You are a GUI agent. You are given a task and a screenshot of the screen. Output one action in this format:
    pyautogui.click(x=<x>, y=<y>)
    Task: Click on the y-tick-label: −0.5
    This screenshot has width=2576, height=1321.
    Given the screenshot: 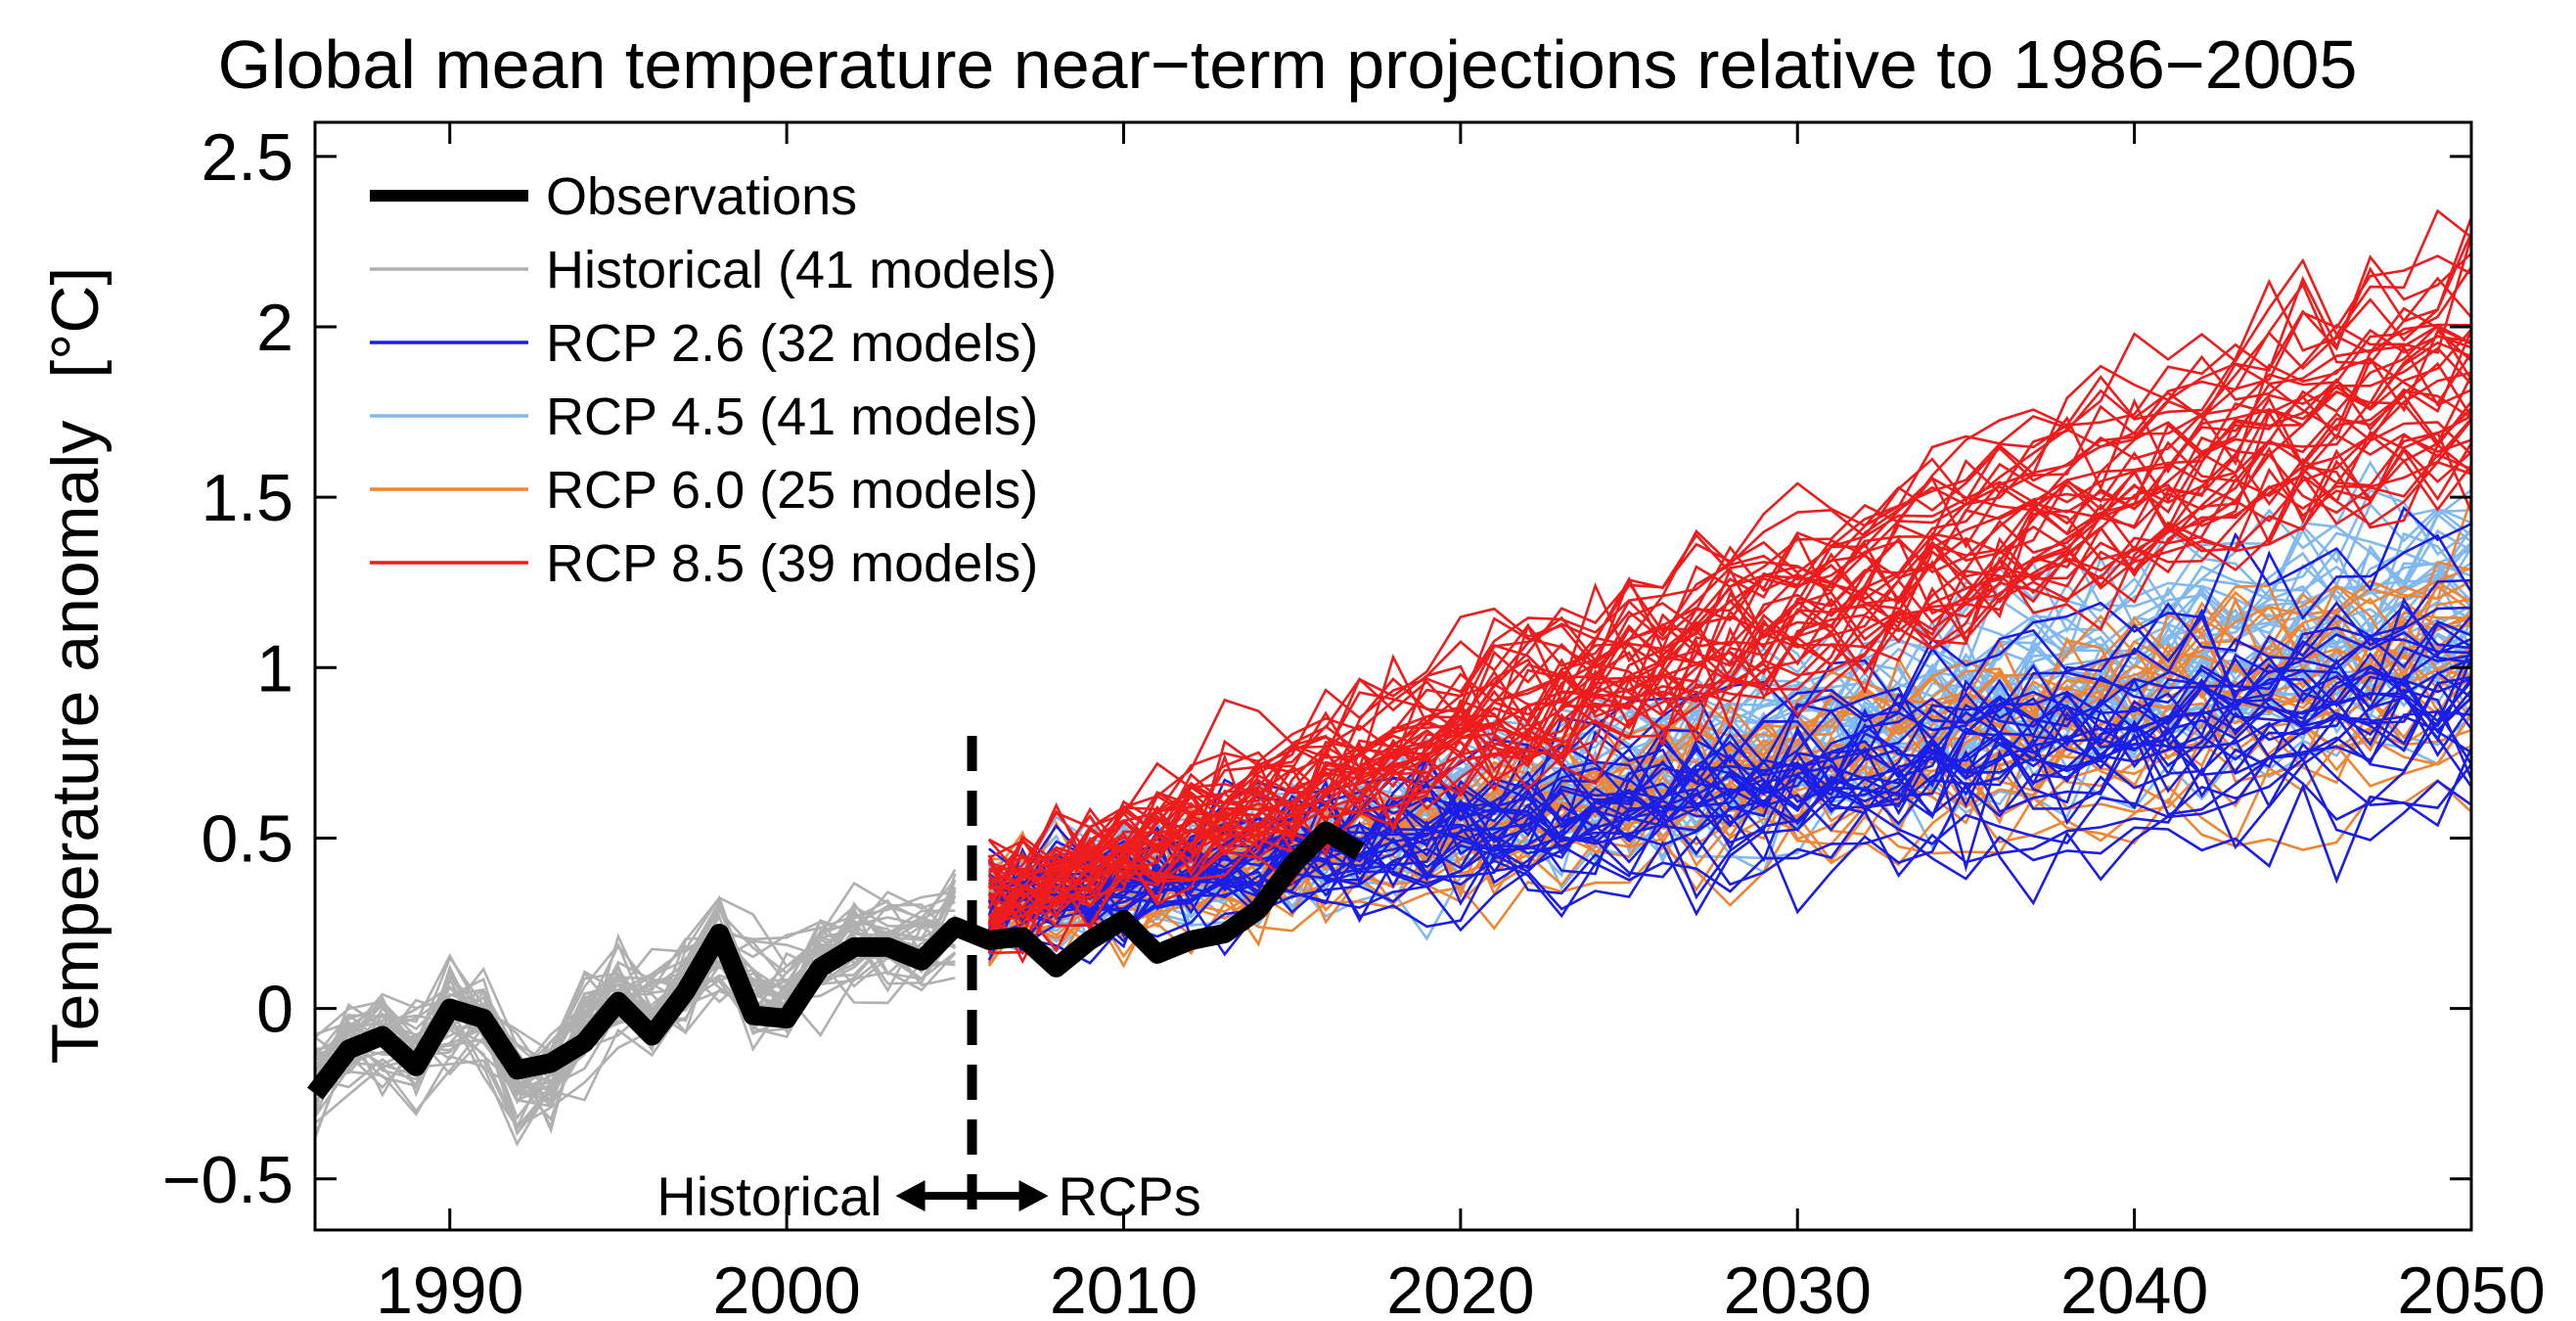 What is the action you would take?
    pyautogui.click(x=228, y=1180)
    